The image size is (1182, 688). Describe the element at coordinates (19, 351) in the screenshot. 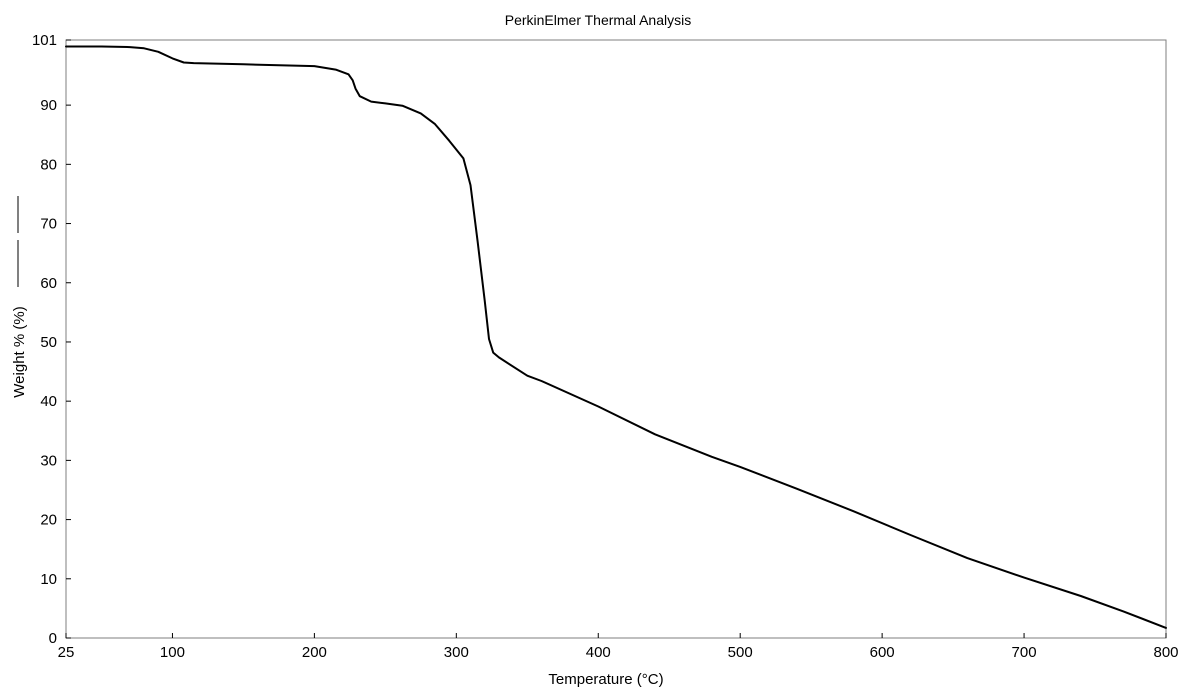

I see `y-axis-title: Weight % (%)` at that location.